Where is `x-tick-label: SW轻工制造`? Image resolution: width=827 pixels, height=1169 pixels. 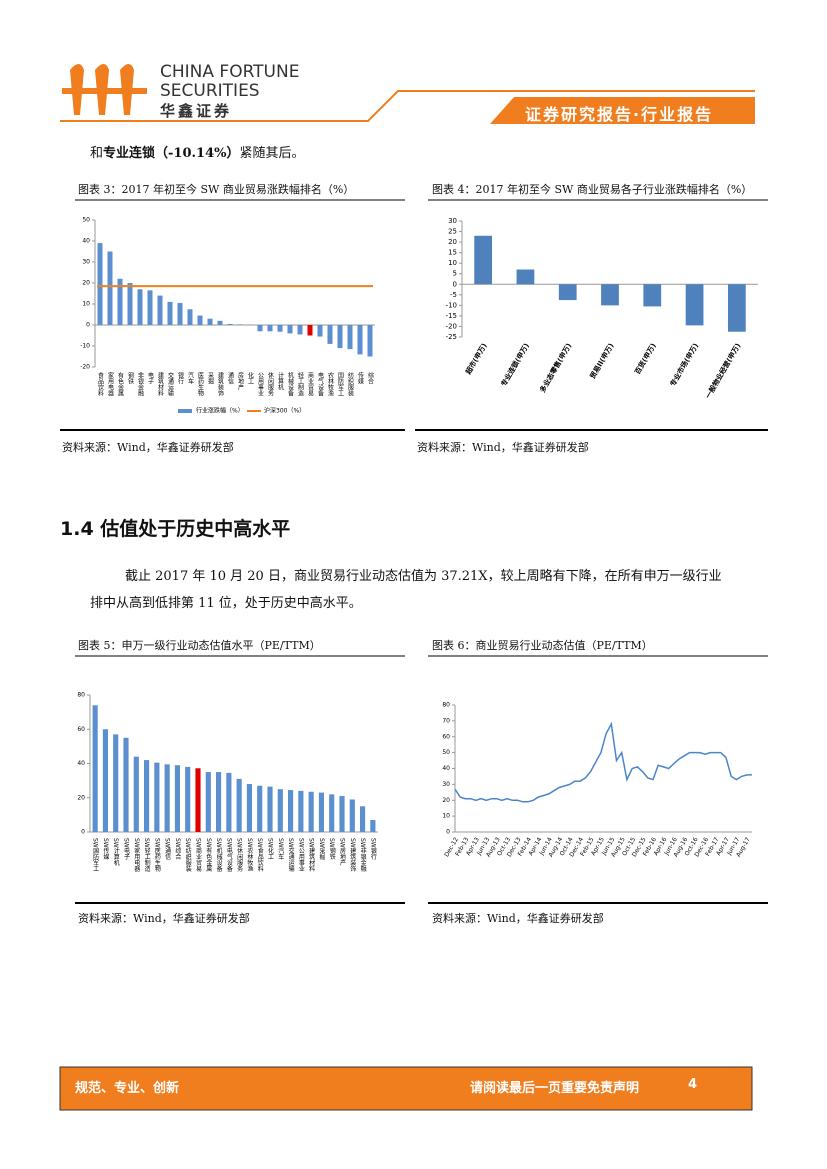
x-tick-label: SW轻工制造 is located at coordinates (146, 855).